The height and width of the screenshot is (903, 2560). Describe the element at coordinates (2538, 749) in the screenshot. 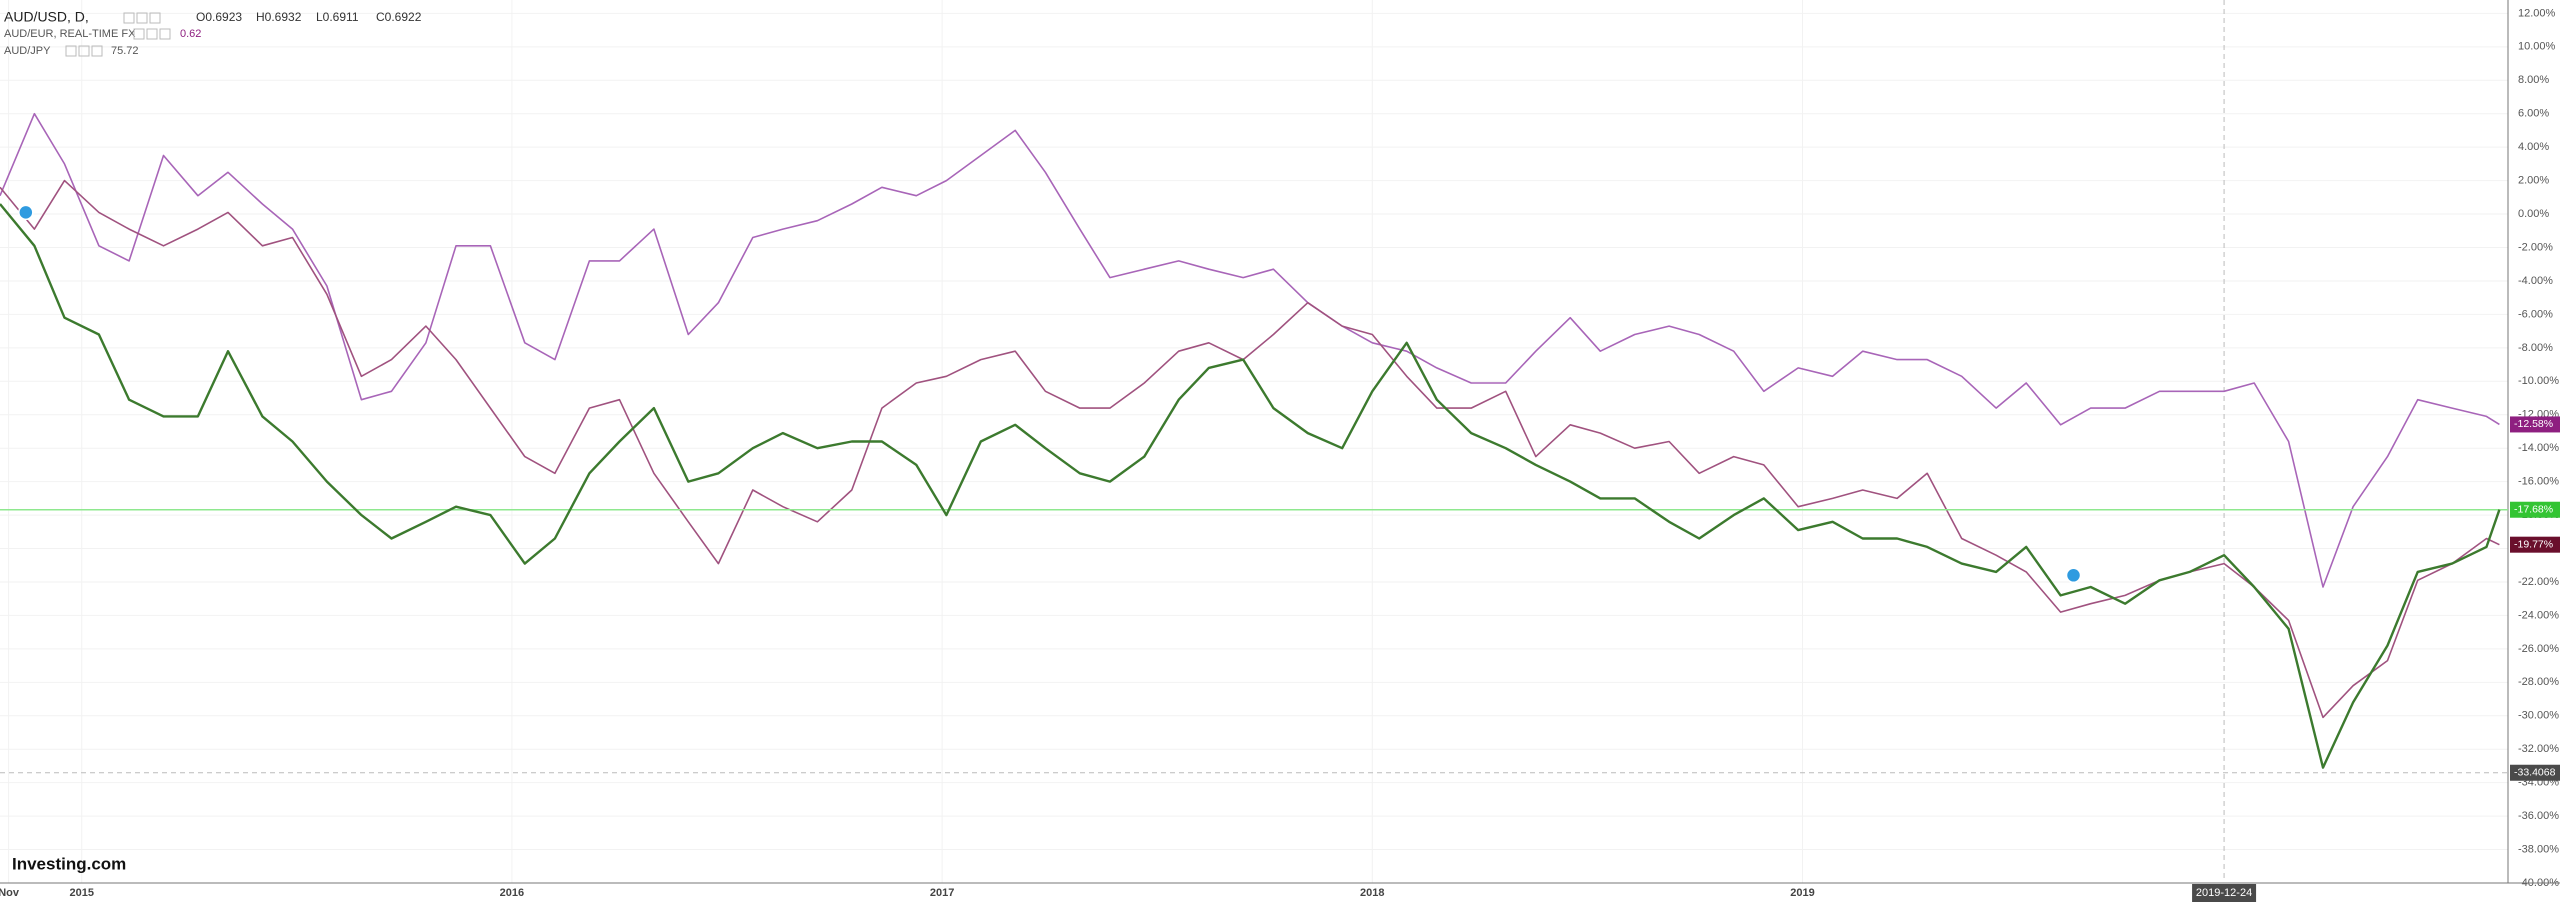

I see `y-tick-label: -32.00%` at that location.